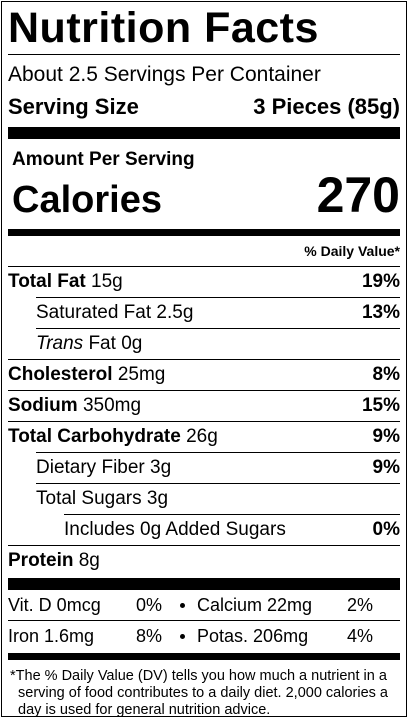 The width and height of the screenshot is (410, 720). I want to click on title: Nutrition Facts, so click(163, 28).